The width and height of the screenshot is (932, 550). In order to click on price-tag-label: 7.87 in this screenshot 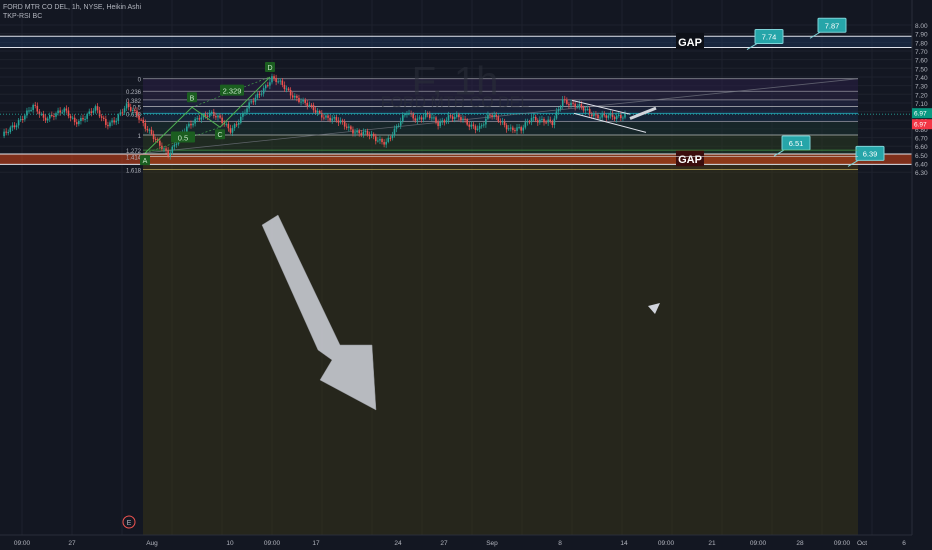, I will do `click(832, 25)`.